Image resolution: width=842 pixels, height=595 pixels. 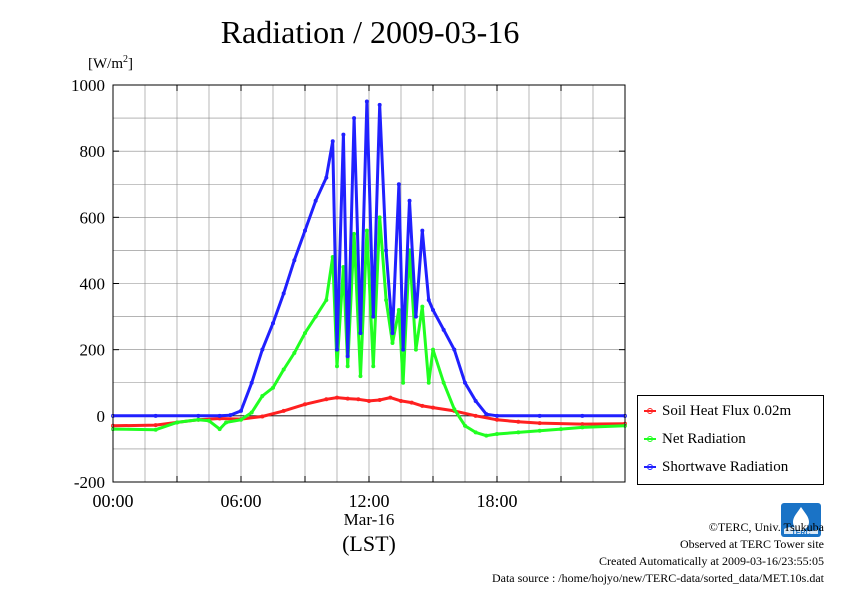 I want to click on y-tick-label: 400, so click(x=93, y=284).